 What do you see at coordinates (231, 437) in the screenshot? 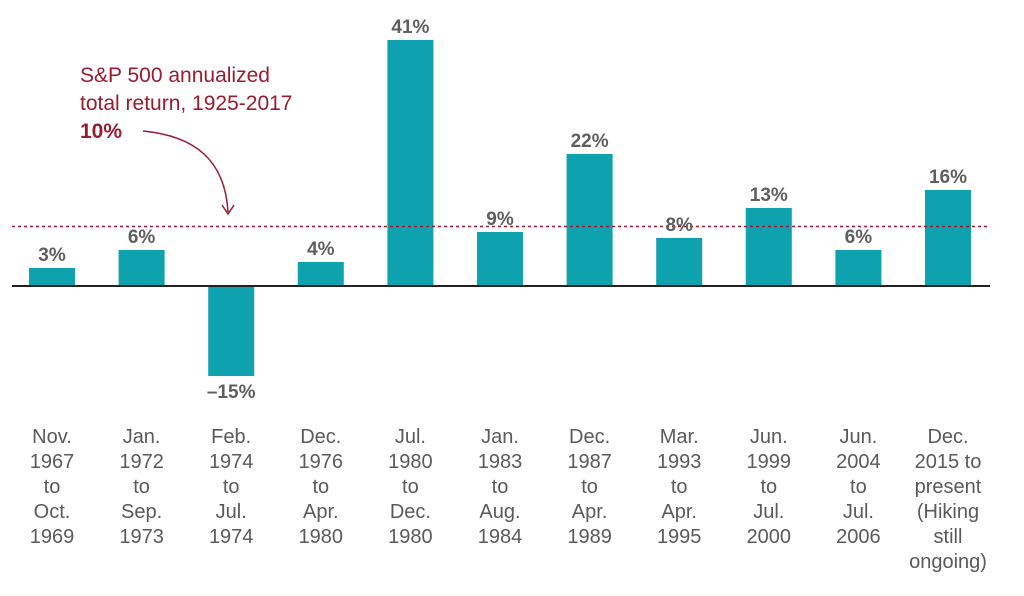
I see `category-label-2-line-0: Feb.` at bounding box center [231, 437].